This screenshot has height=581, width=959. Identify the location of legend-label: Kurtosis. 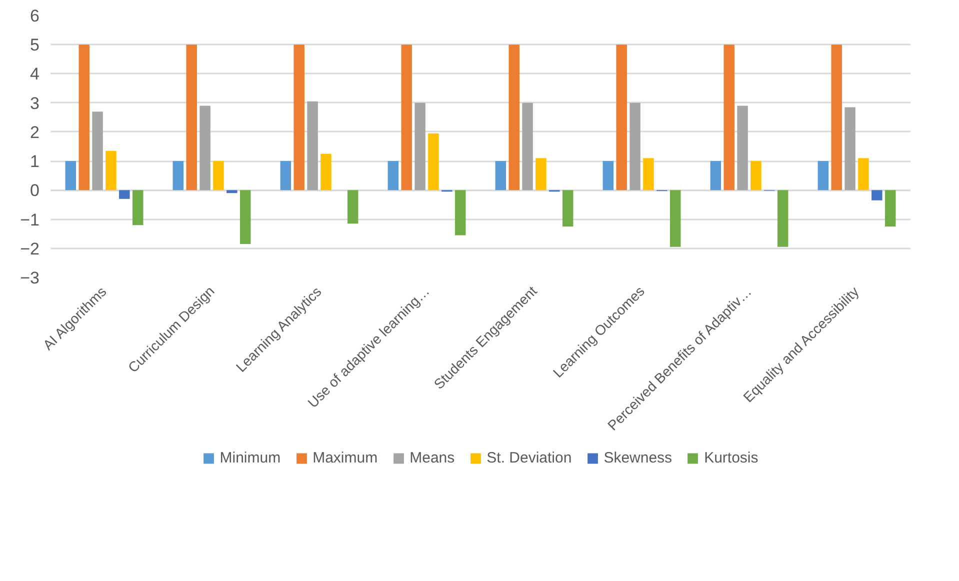
(731, 458).